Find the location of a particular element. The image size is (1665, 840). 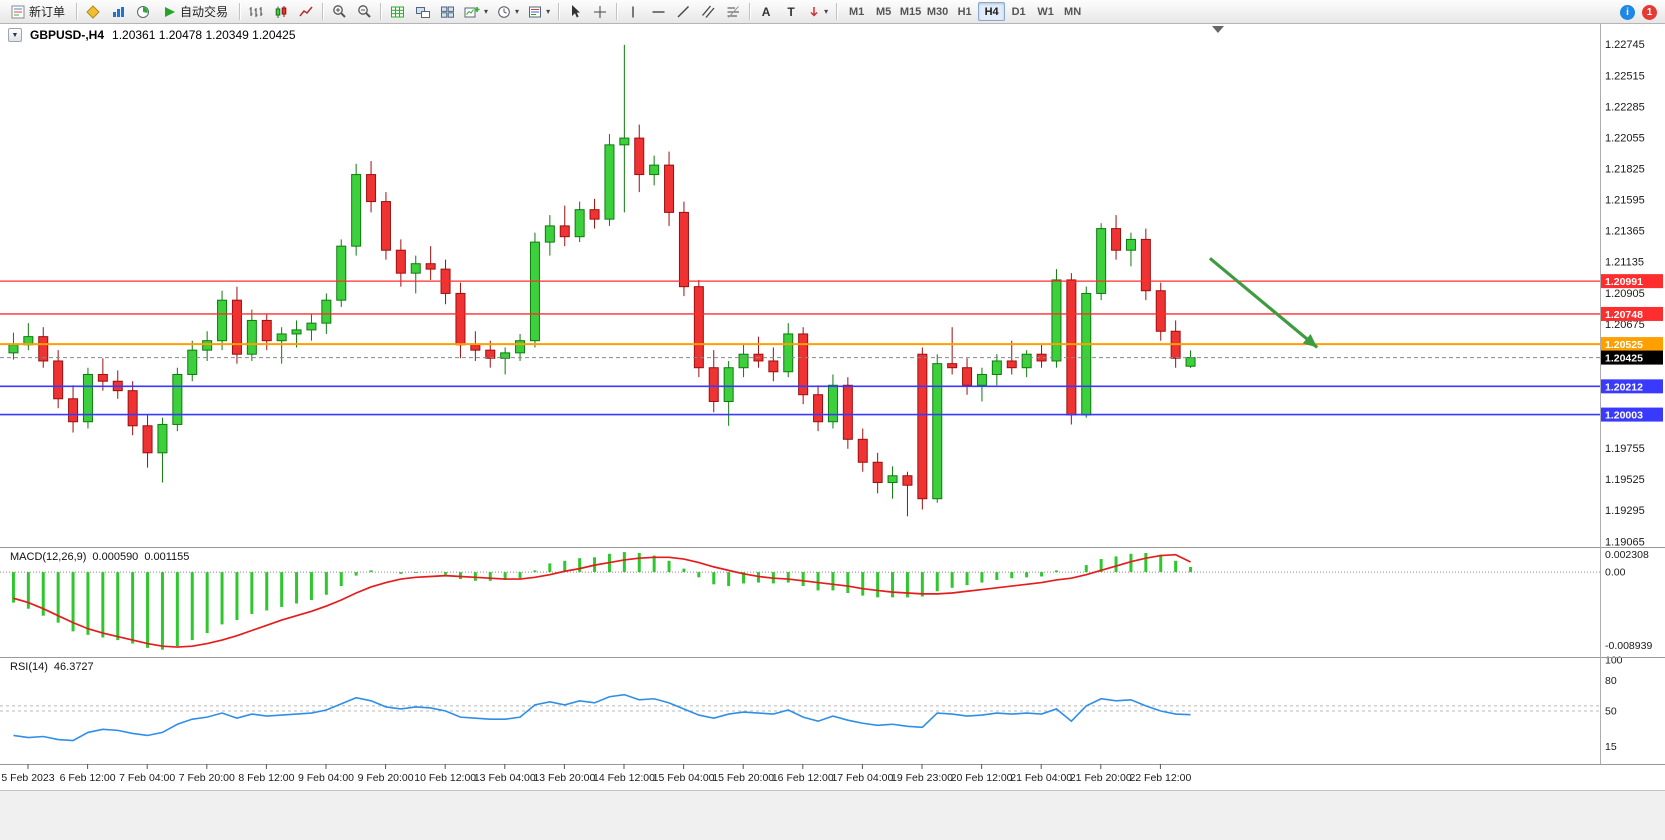

macd-main-value: 0.000590 is located at coordinates (115, 557).